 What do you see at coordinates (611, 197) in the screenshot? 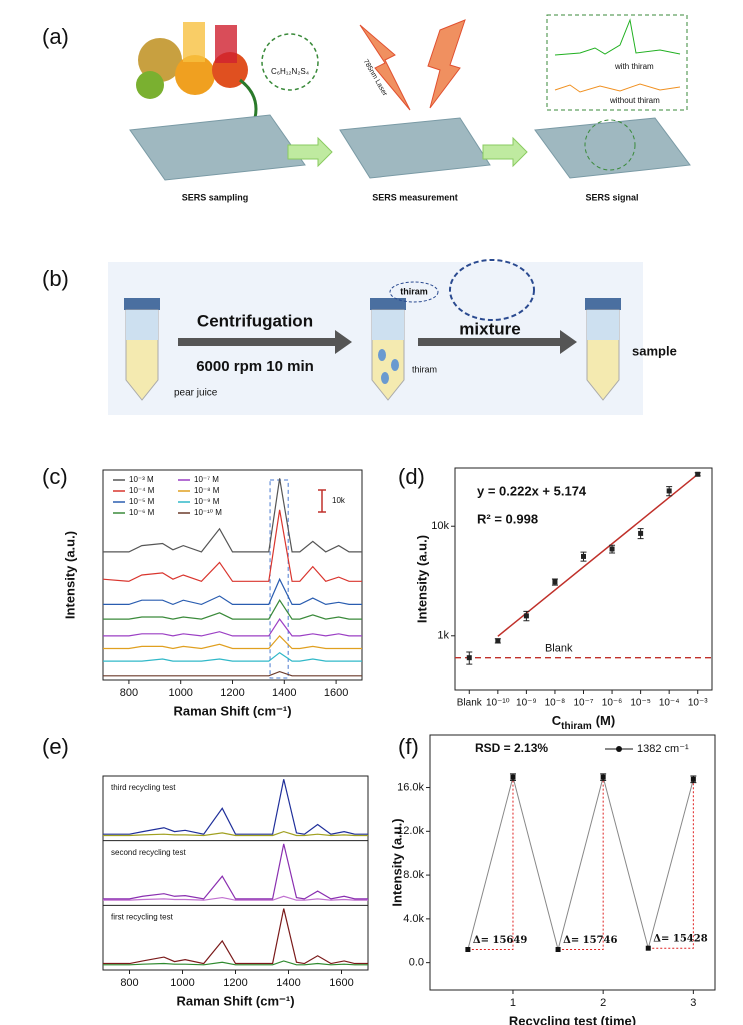
I see `step-label: SERS signal` at bounding box center [611, 197].